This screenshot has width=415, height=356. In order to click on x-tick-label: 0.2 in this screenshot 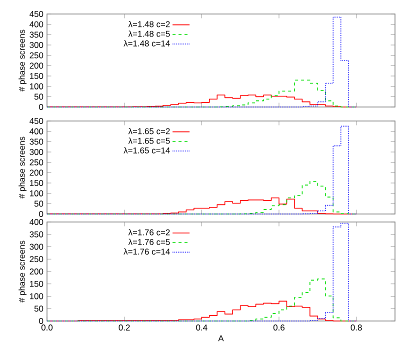, I will do `click(124, 327)`.